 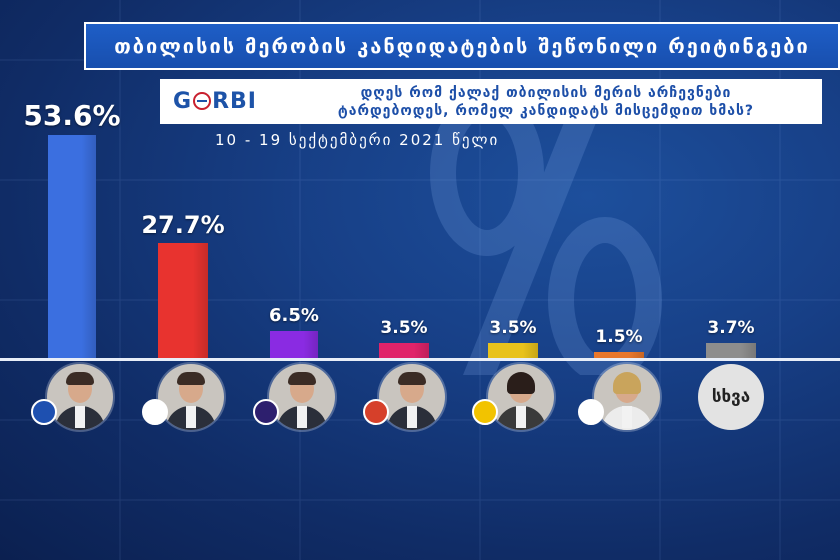 What do you see at coordinates (546, 92) in the screenshot?
I see `question-line-1: დღეს რომ ქალაქ თბილისის მერის არჩევნები` at bounding box center [546, 92].